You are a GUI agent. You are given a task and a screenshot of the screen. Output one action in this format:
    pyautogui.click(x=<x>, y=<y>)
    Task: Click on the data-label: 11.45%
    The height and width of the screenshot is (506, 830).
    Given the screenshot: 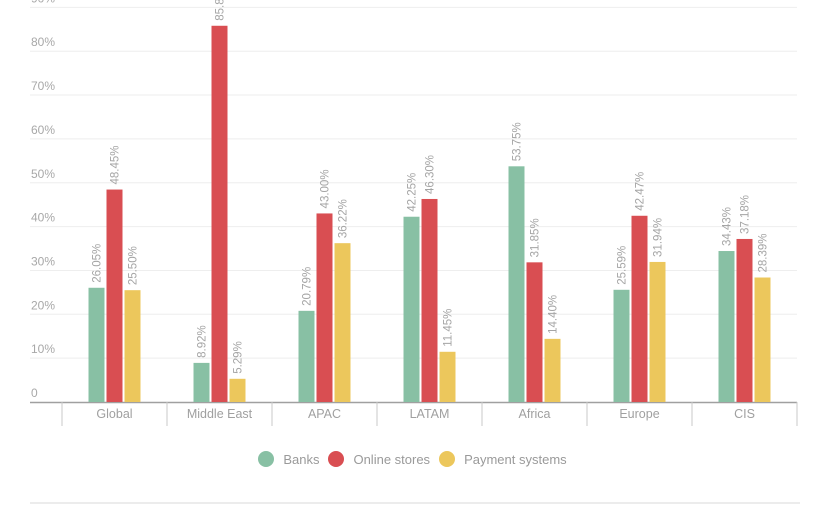 What is the action you would take?
    pyautogui.click(x=449, y=328)
    